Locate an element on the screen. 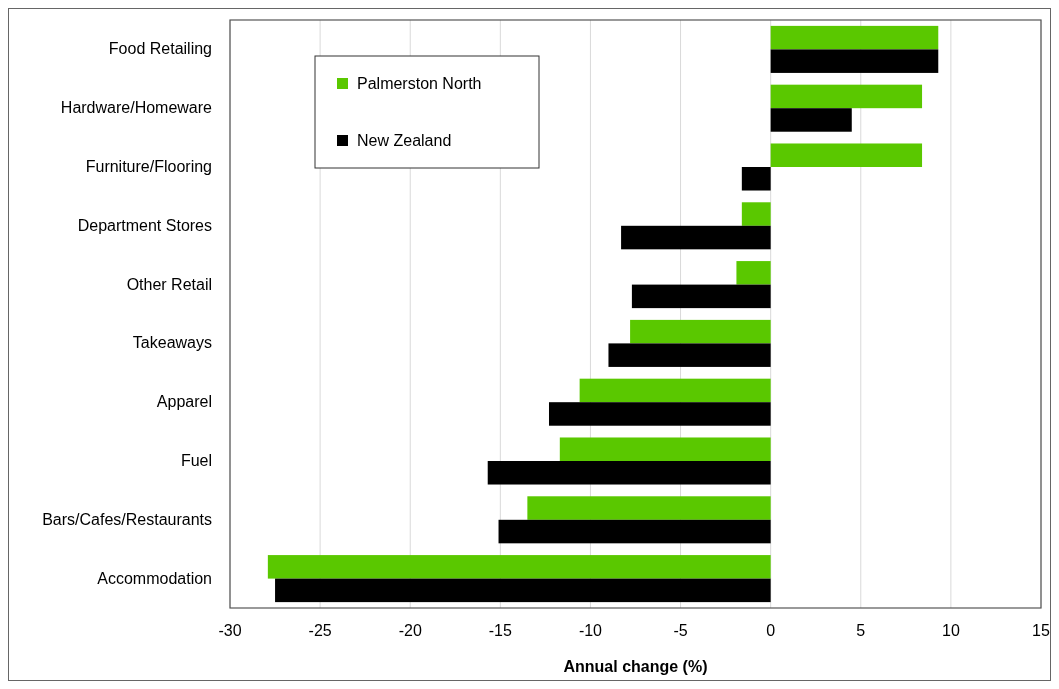 The width and height of the screenshot is (1059, 689). legend-label: Palmerston North is located at coordinates (419, 83).